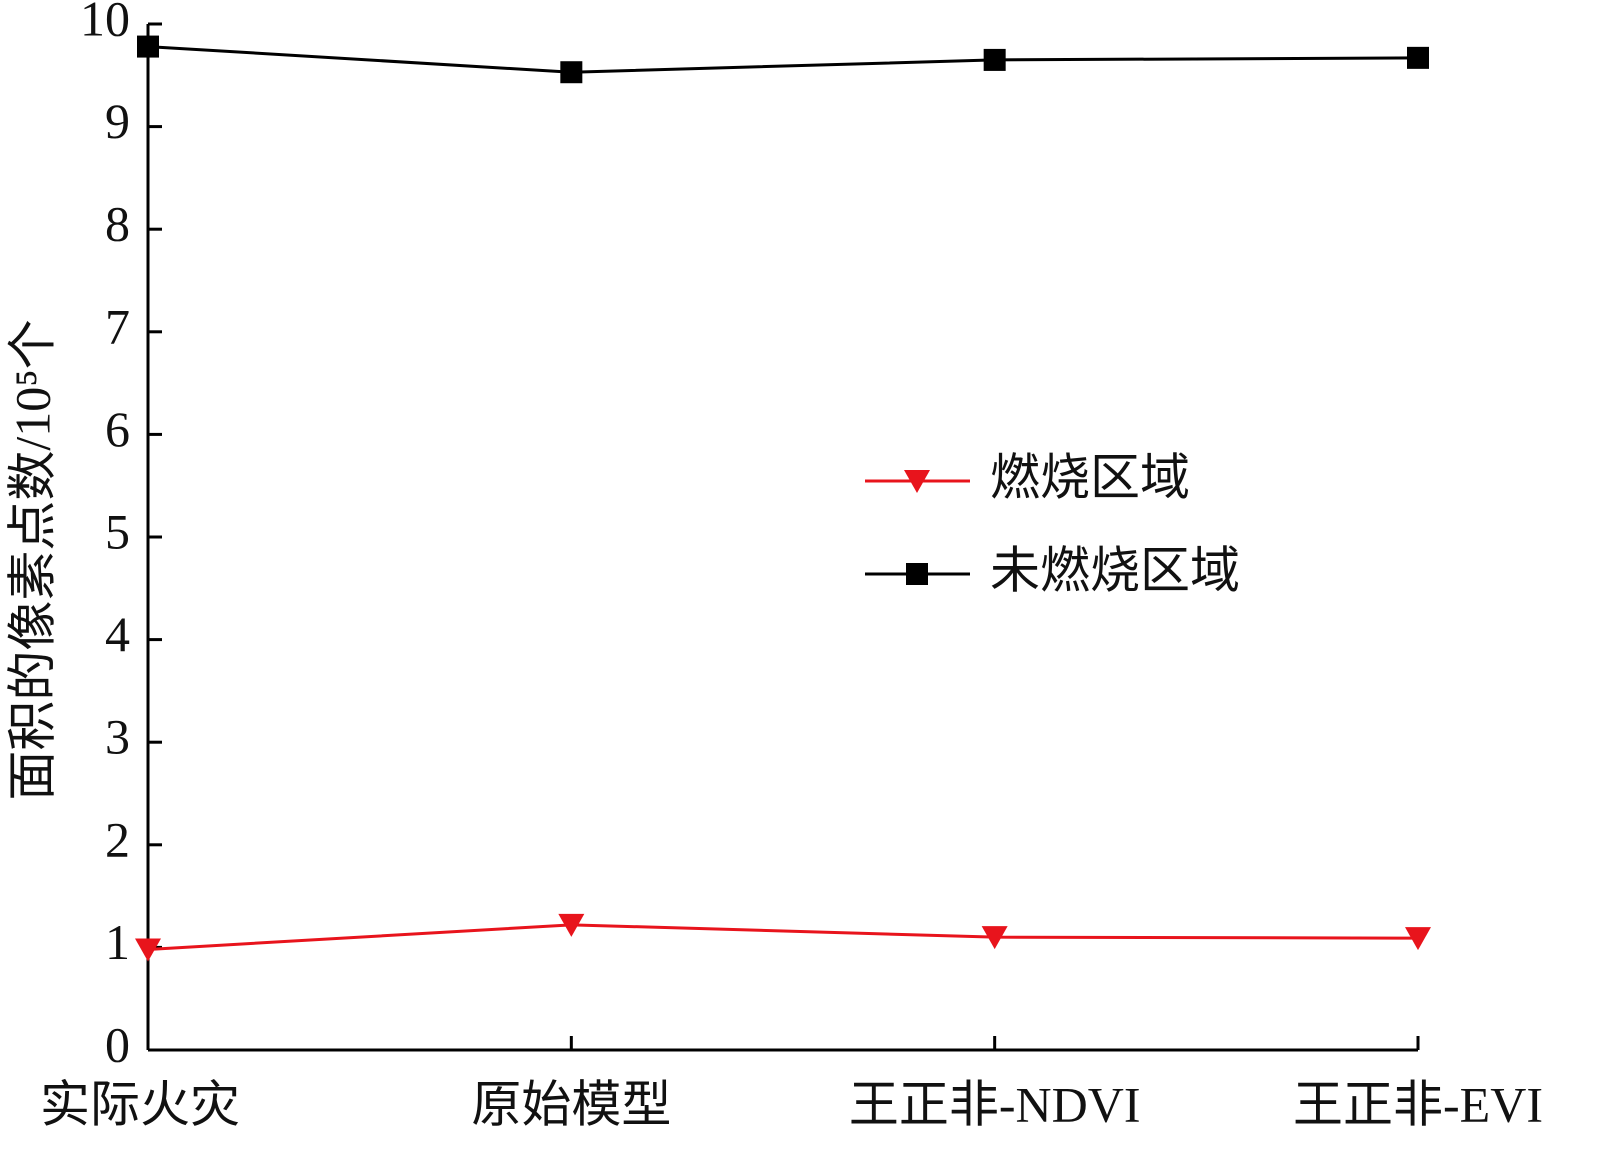  I want to click on y-tick-label: 6, so click(117, 429).